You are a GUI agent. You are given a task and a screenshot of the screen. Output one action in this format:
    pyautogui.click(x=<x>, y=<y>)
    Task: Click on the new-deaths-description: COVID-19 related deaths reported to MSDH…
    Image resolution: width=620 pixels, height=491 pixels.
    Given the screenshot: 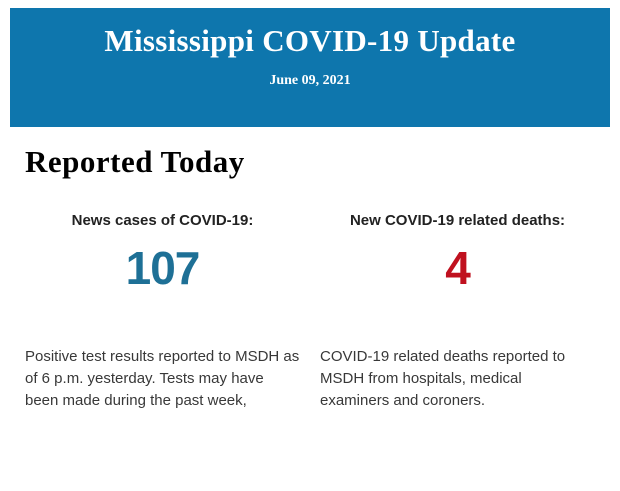 What is the action you would take?
    pyautogui.click(x=443, y=378)
    